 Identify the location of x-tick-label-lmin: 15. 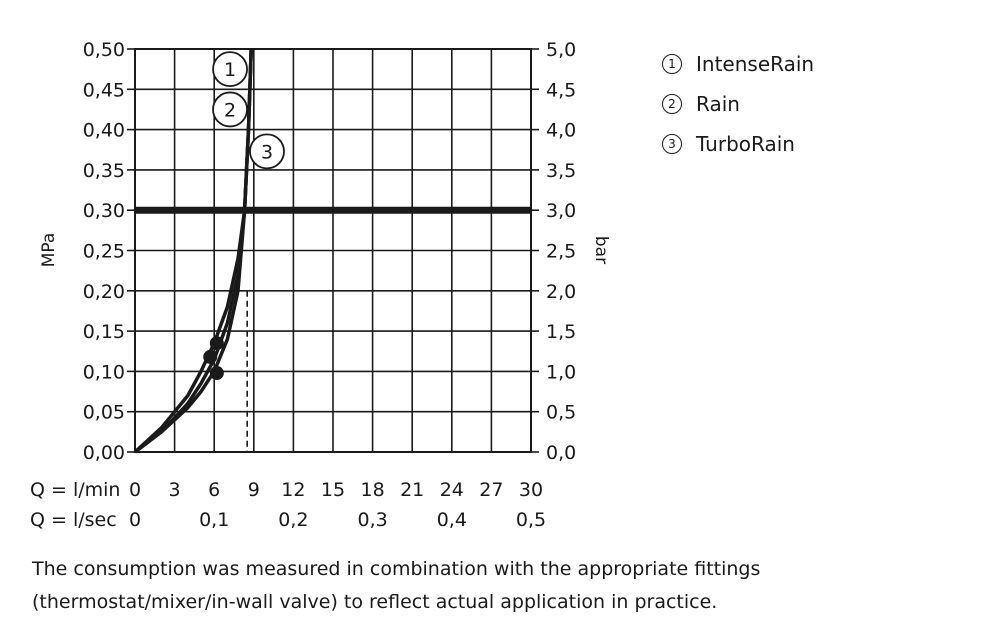
(333, 490).